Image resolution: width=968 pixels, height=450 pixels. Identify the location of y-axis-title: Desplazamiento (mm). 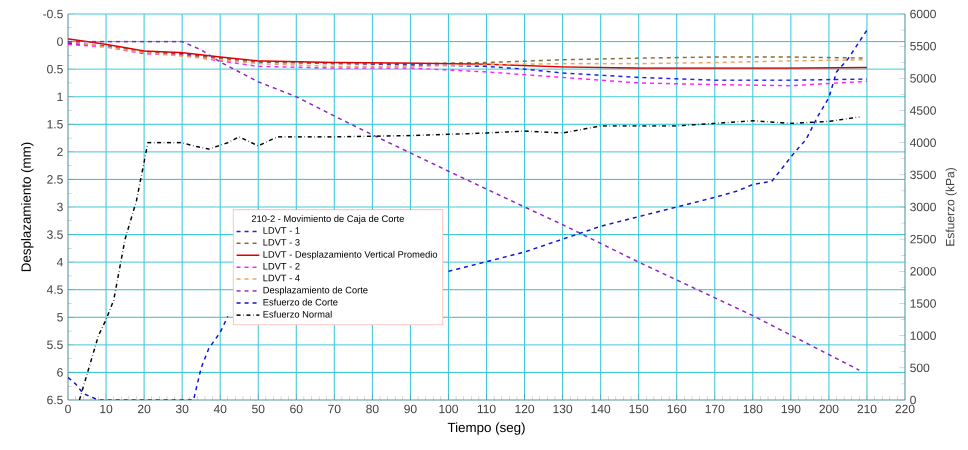
(27, 207).